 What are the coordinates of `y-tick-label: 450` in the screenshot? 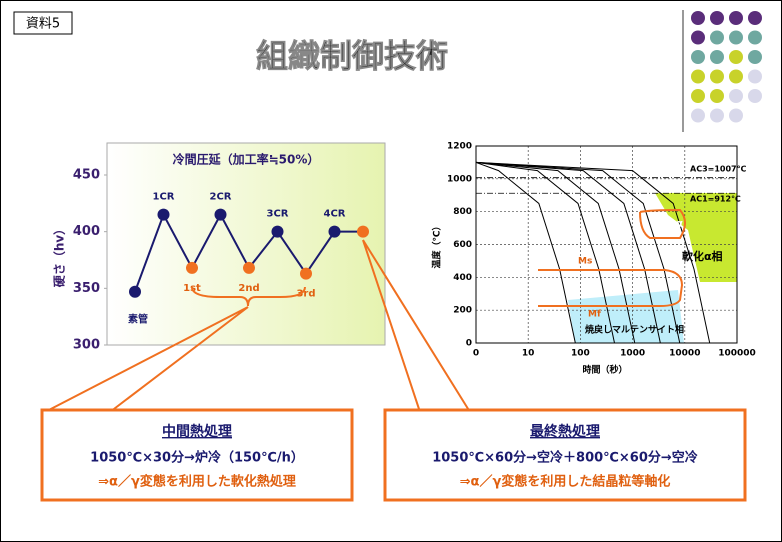 It's located at (86, 175).